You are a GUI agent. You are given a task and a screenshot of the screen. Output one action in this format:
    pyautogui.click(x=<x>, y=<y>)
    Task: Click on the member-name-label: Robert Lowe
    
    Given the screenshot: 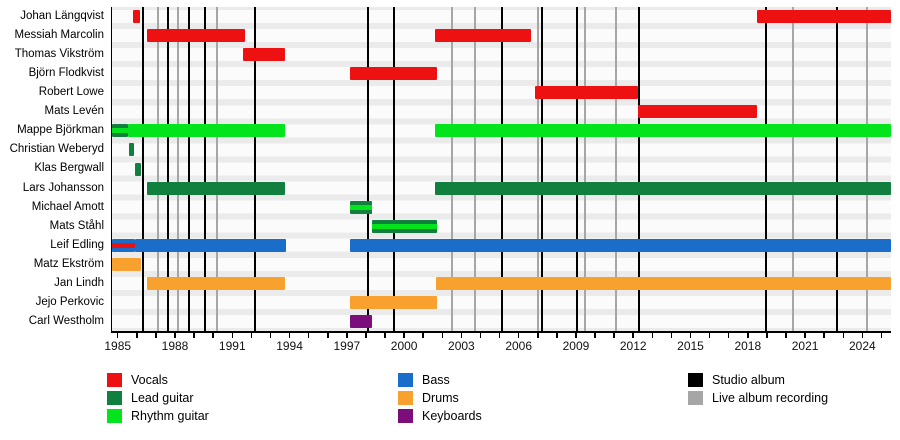 What is the action you would take?
    pyautogui.click(x=71, y=92)
    